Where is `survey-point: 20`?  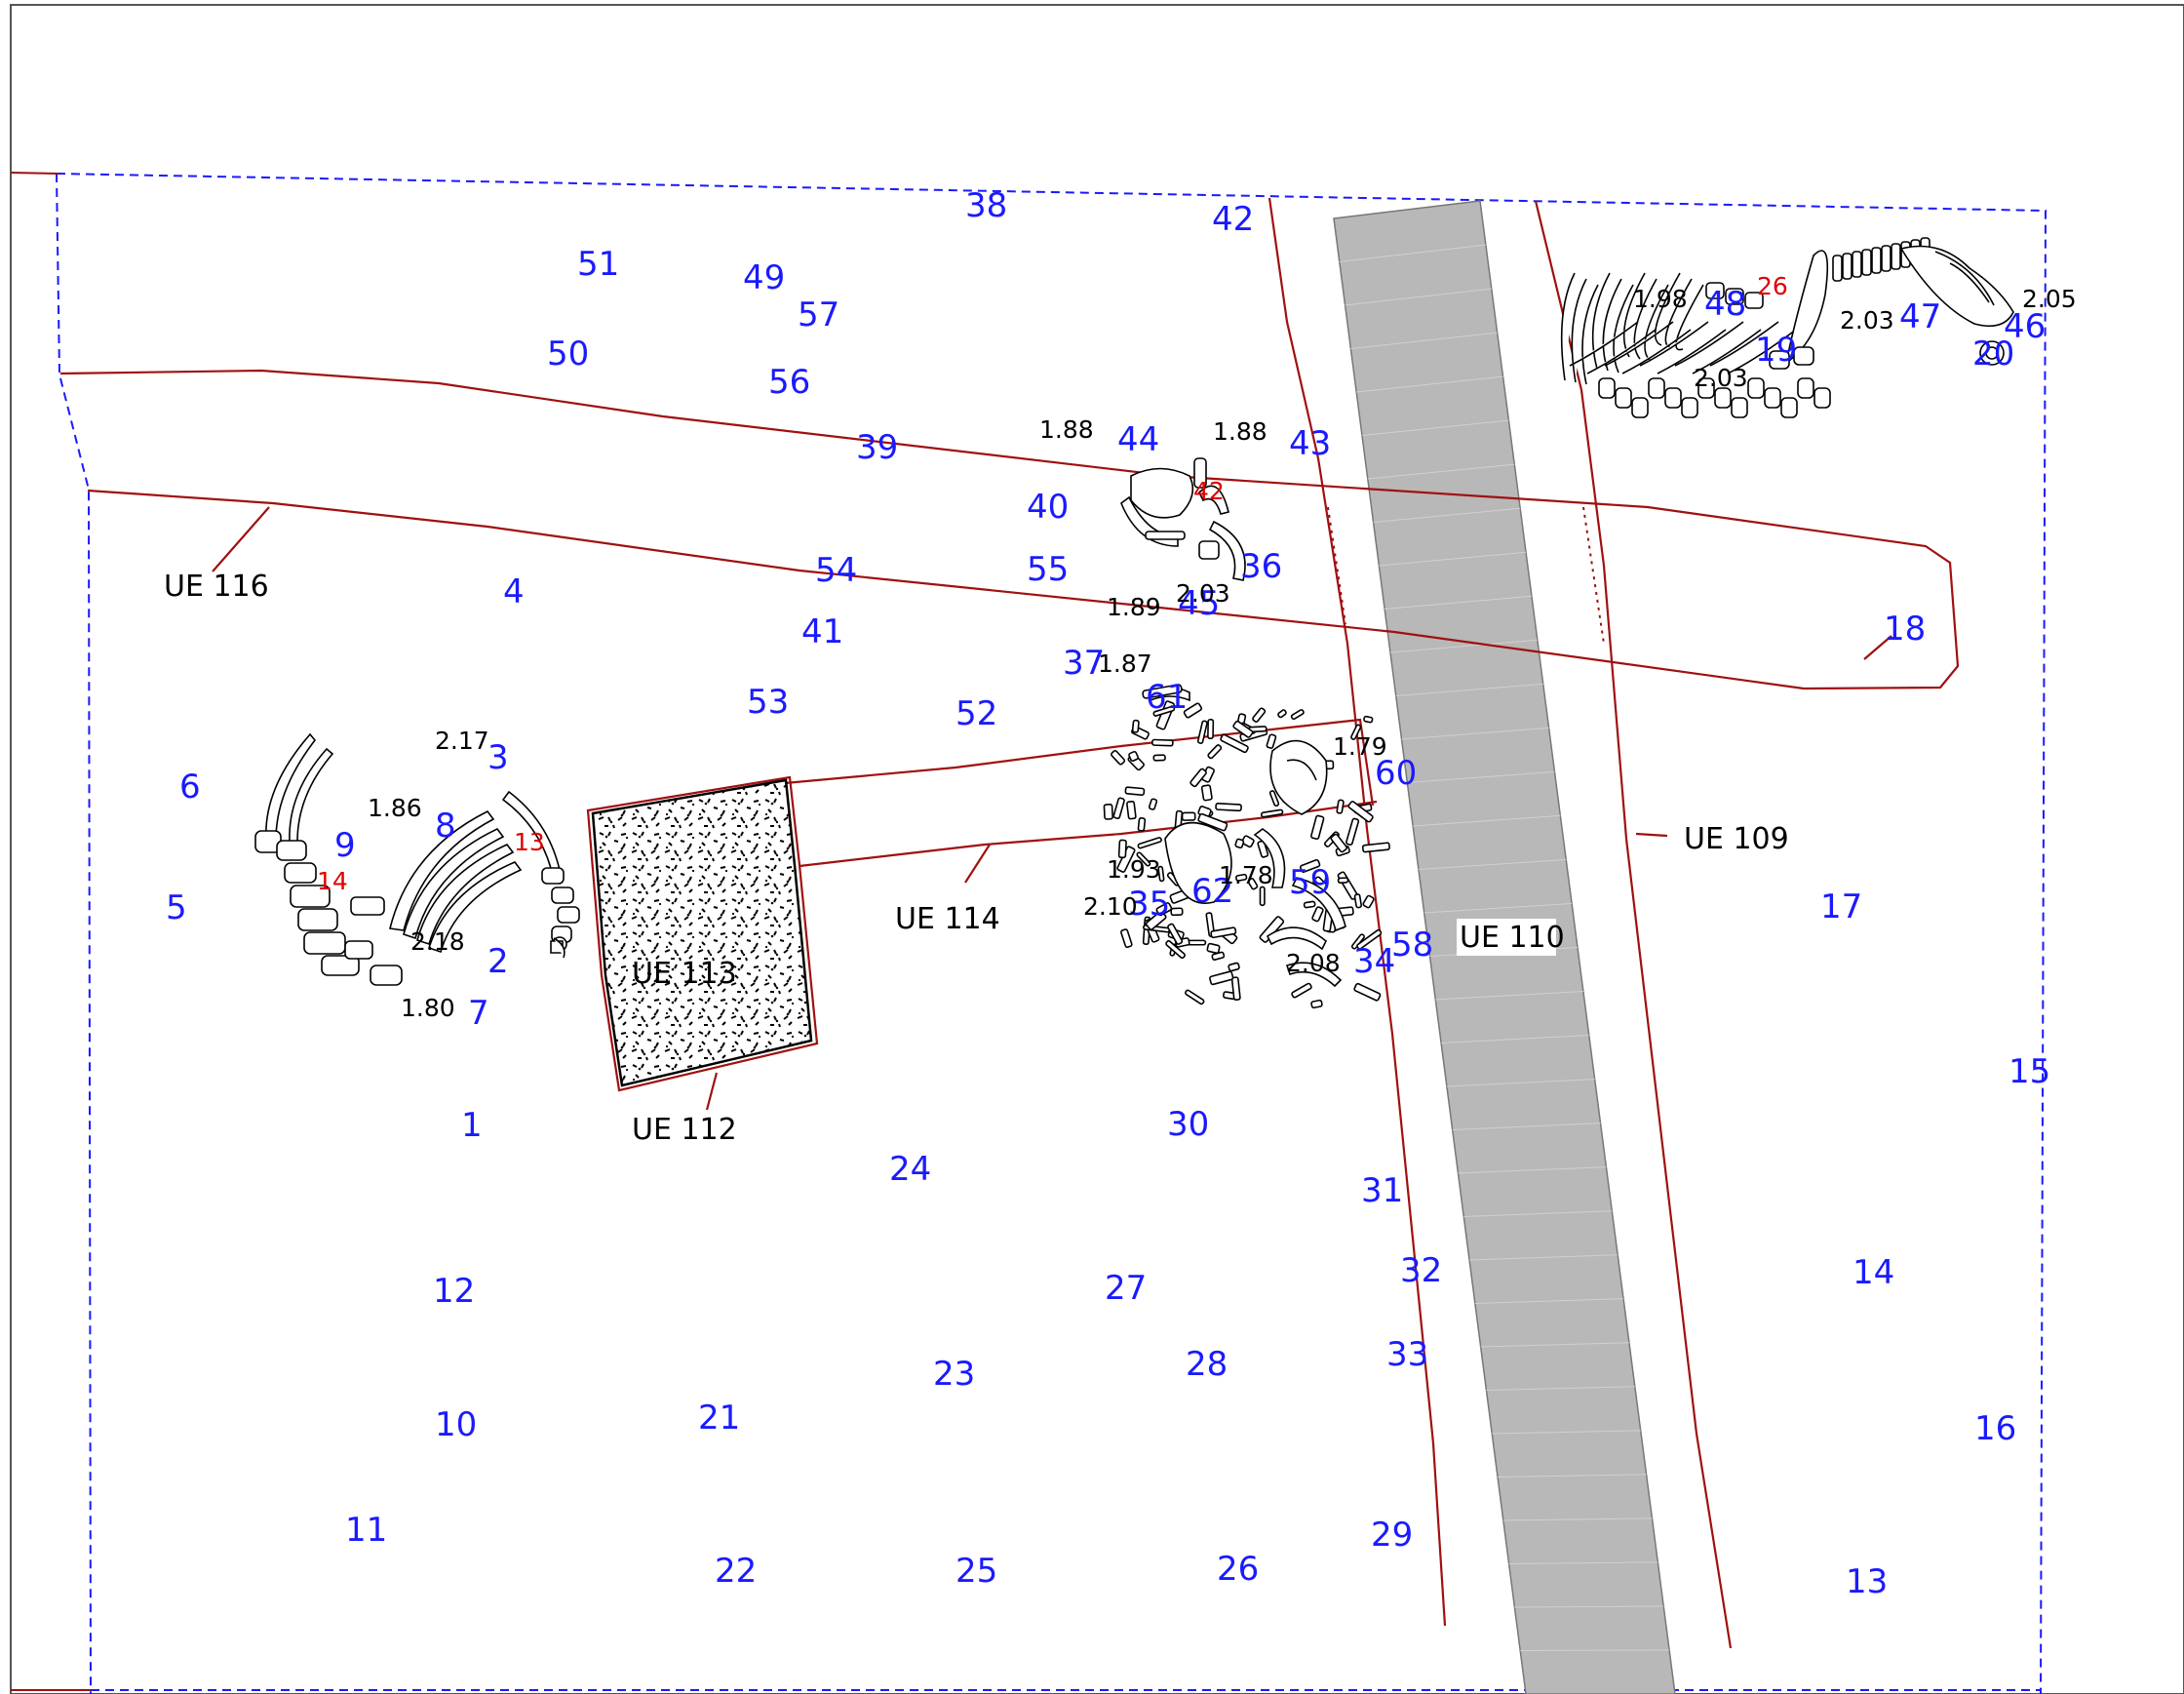 survey-point: 20 is located at coordinates (1993, 354).